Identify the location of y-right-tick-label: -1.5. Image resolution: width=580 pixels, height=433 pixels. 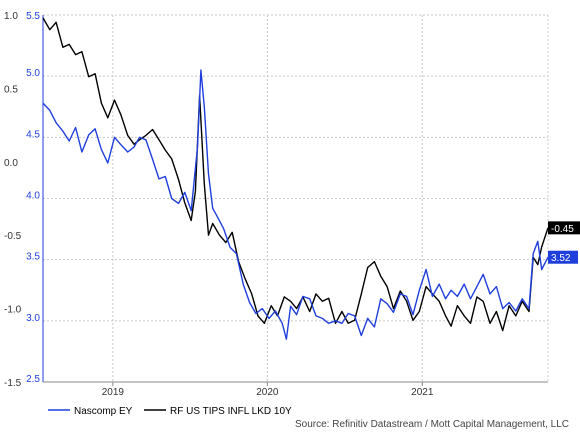
(13, 383).